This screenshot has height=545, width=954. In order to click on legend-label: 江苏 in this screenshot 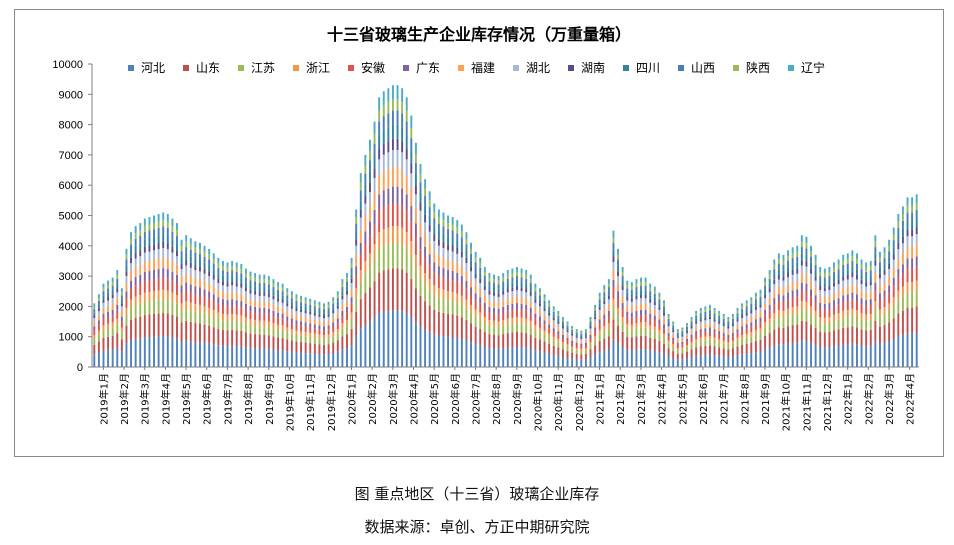, I will do `click(263, 68)`.